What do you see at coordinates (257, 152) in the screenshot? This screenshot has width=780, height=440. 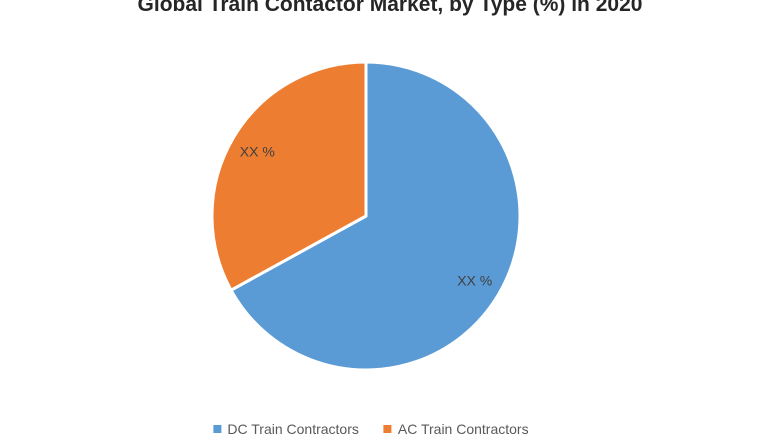 I see `pie-slice-label-1: XX %` at bounding box center [257, 152].